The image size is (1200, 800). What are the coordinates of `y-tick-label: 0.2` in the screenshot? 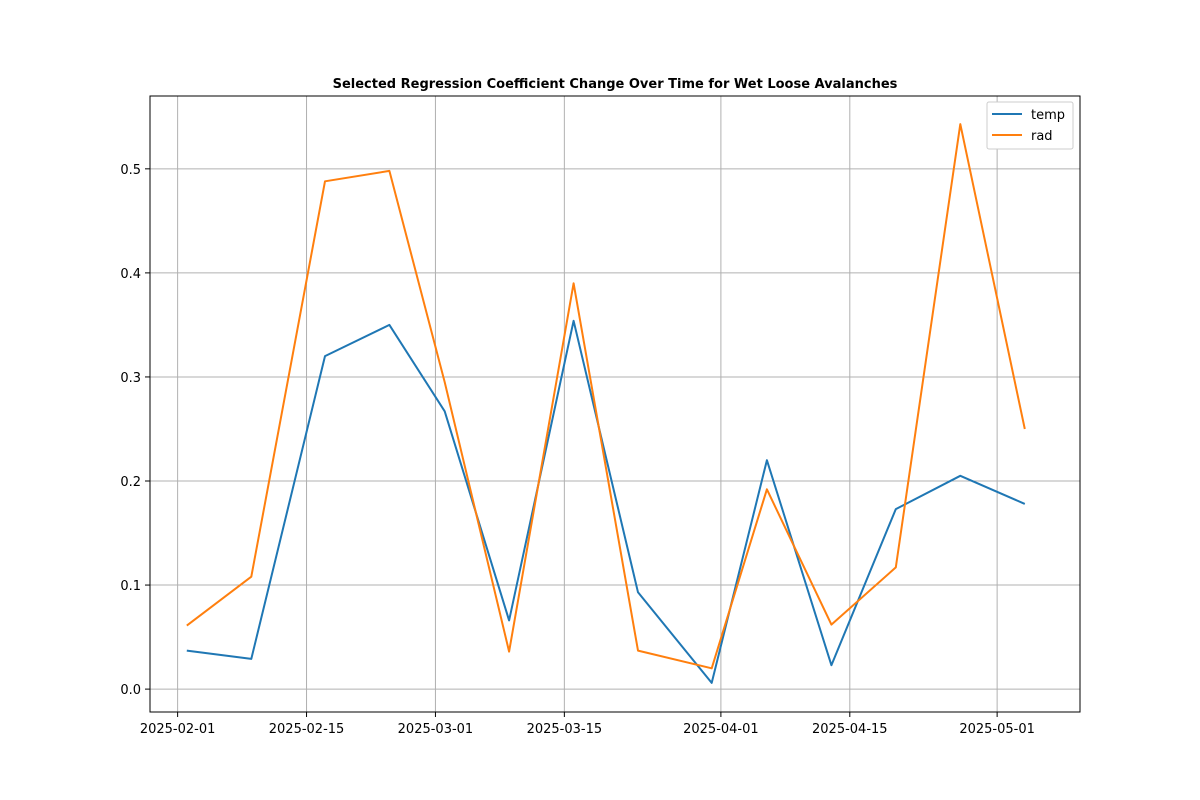 It's located at (130, 482).